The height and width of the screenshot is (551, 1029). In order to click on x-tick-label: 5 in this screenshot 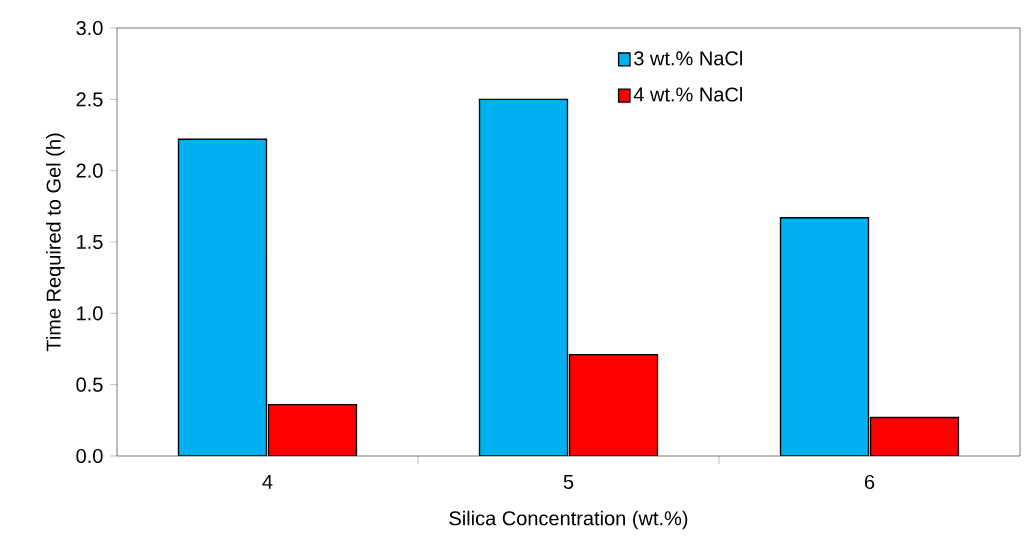, I will do `click(568, 481)`.